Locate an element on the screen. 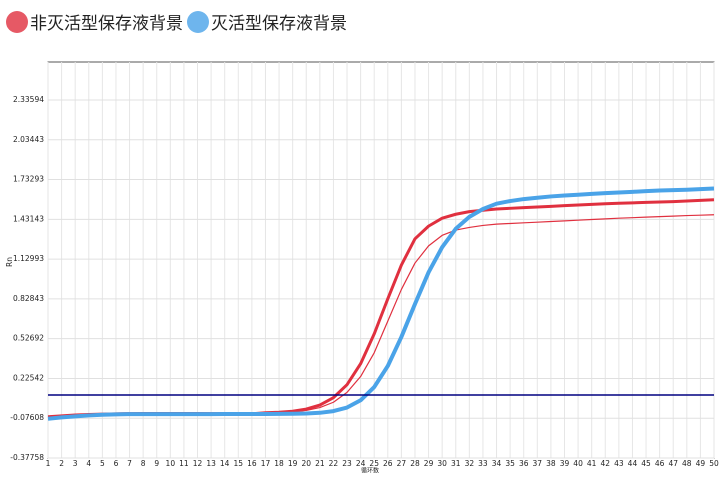  x-tick-label: 13 is located at coordinates (211, 463).